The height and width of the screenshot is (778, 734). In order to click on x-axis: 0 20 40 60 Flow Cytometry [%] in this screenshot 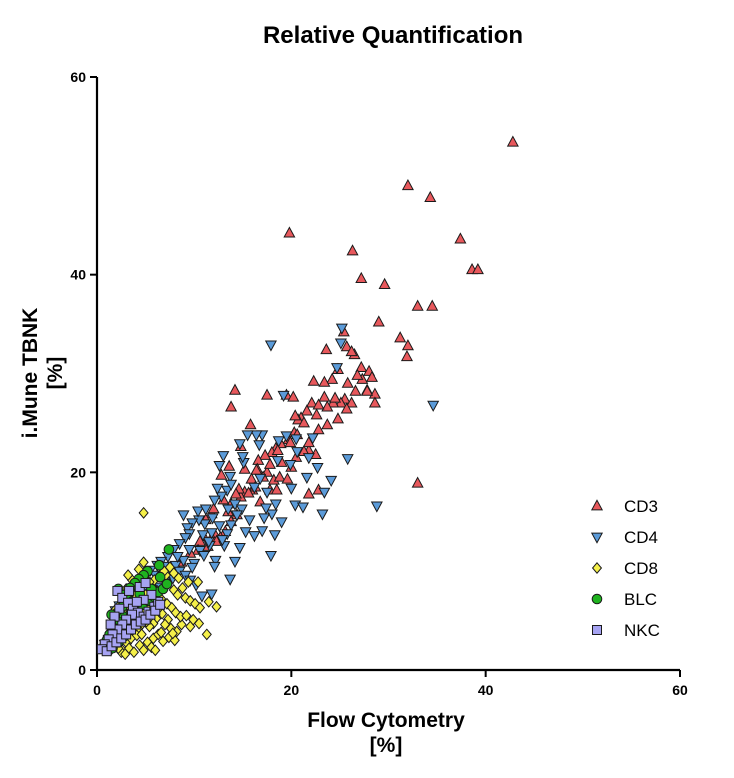, I will do `click(390, 712)`.